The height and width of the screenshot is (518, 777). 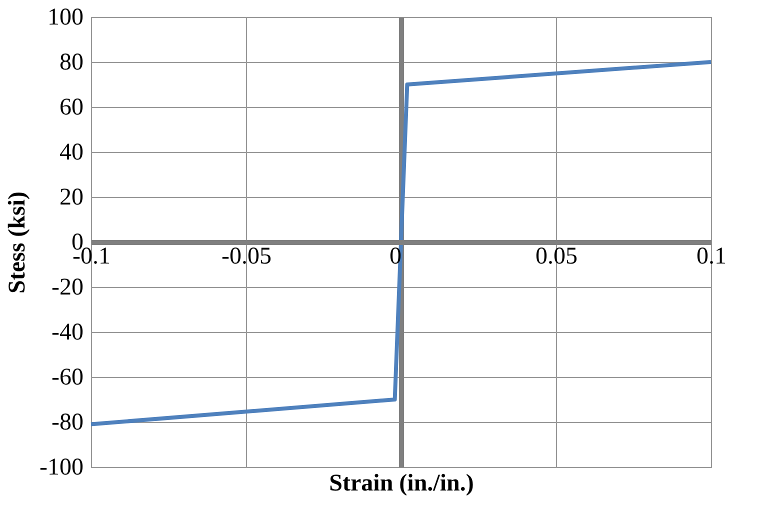 I want to click on y-axis-title: Stess (ksi), so click(x=17, y=242).